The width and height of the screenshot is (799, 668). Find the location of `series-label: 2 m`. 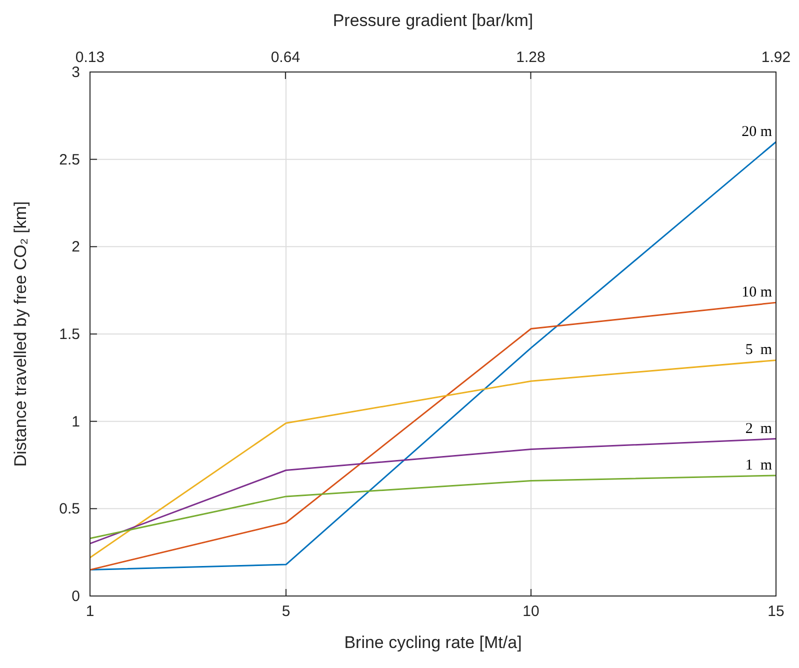

series-label: 2 m is located at coordinates (758, 428).